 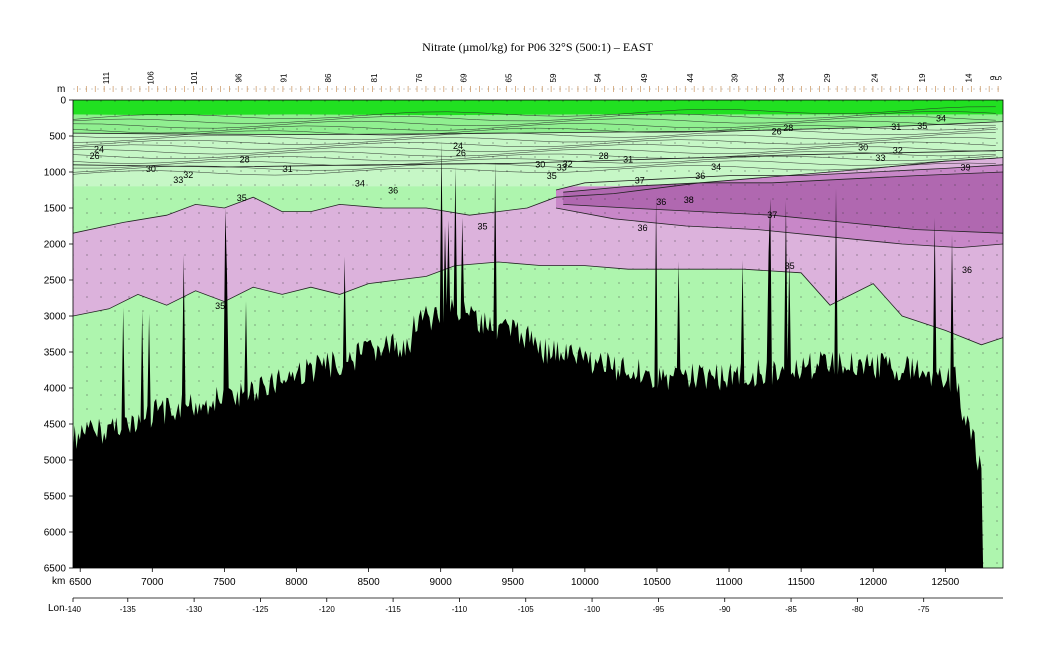 I want to click on station-label: 59, so click(x=553, y=77).